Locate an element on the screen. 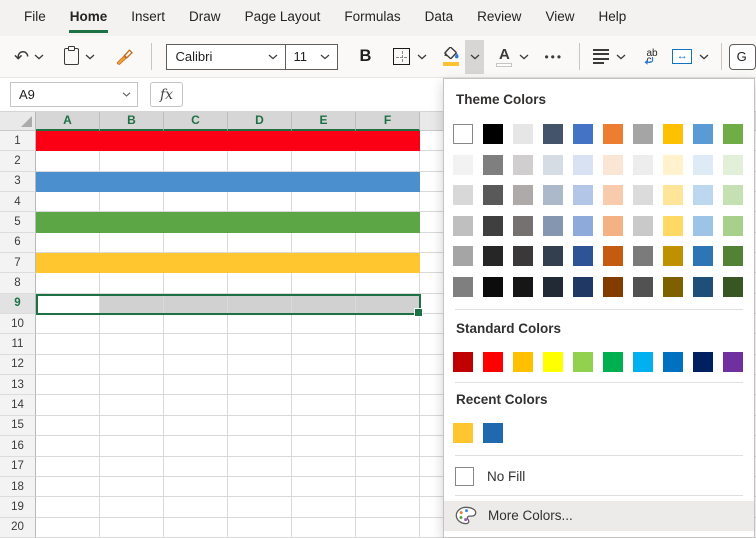  no-fill-option: No Fill is located at coordinates (599, 477).